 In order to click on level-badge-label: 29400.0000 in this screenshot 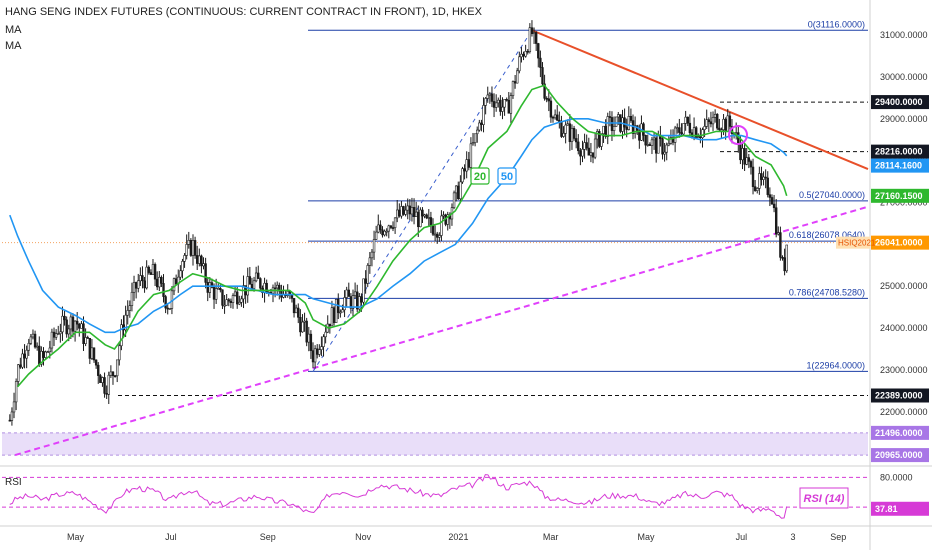, I will do `click(899, 102)`.